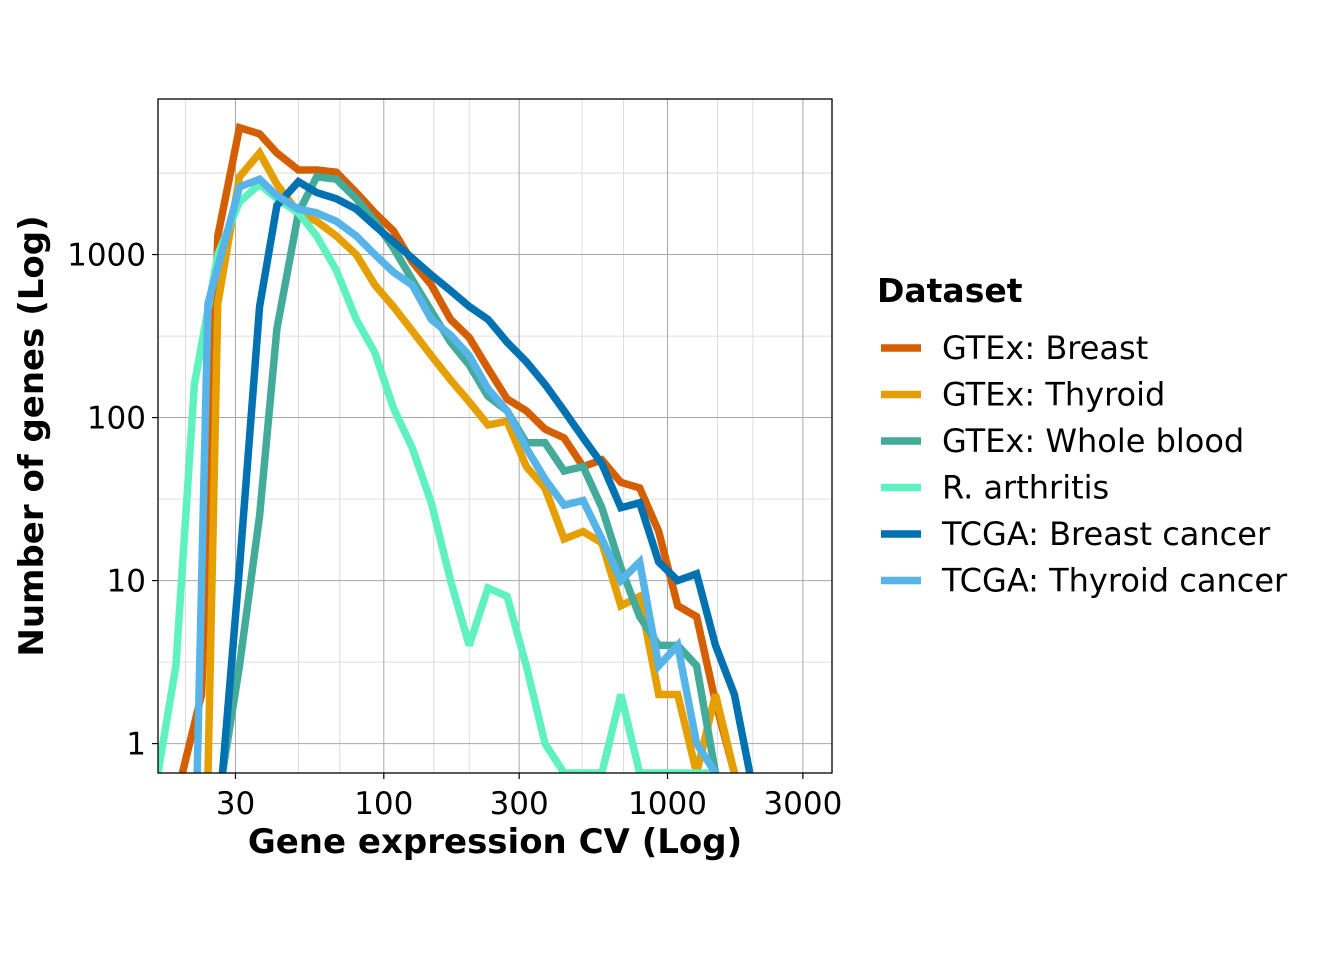 This screenshot has width=1344, height=960. What do you see at coordinates (235, 804) in the screenshot?
I see `x-tick-label: 30` at bounding box center [235, 804].